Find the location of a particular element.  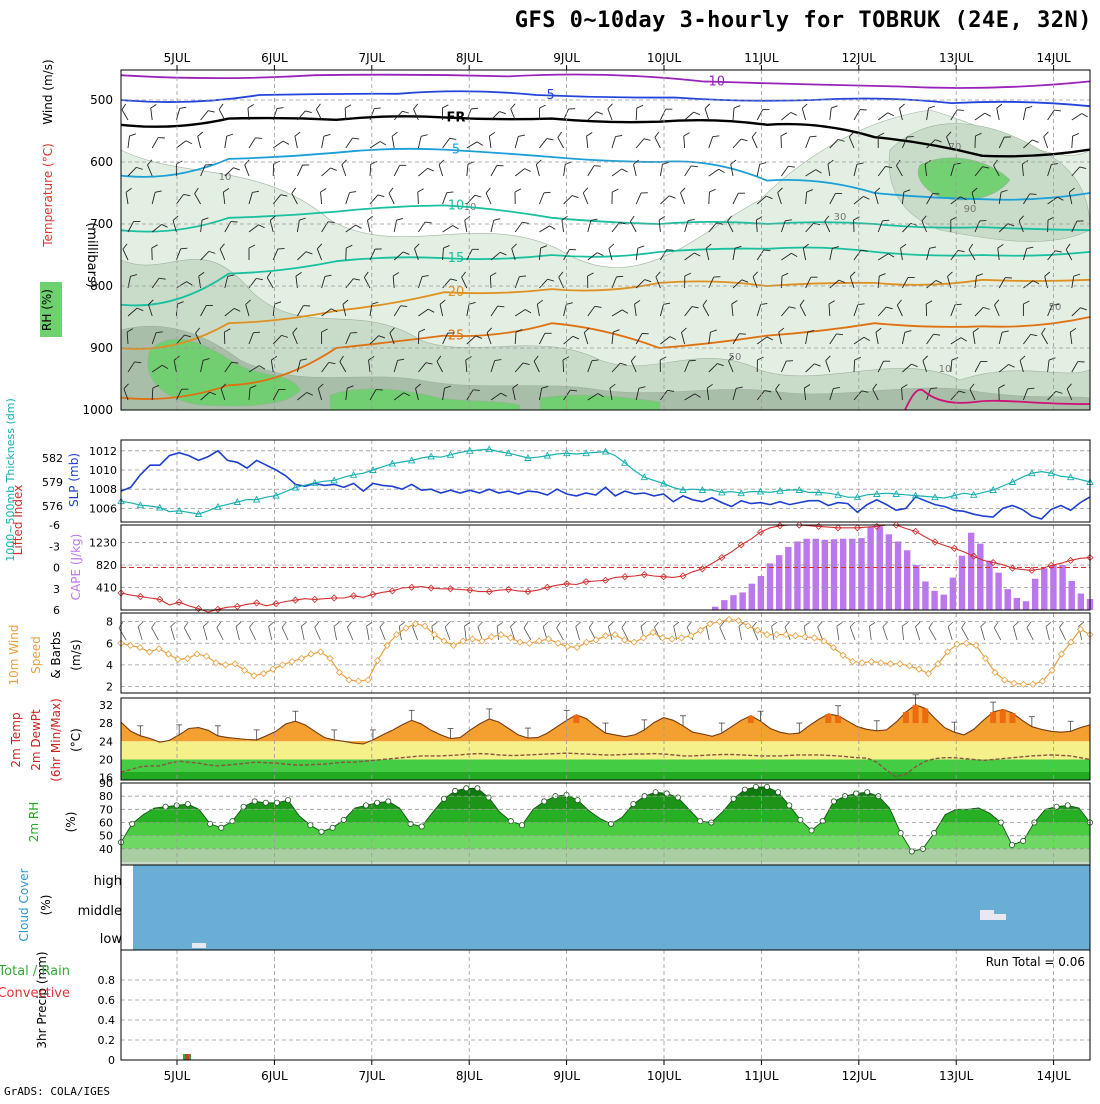

date-tick-label-bottom: 8JUL is located at coordinates (469, 1076).